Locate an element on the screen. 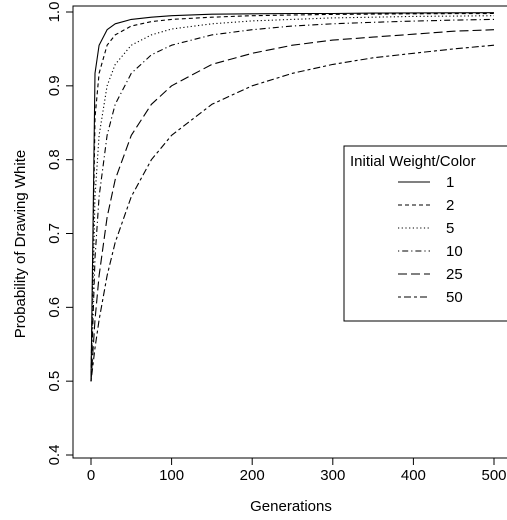 This screenshot has width=507, height=520. x-tick-label: 200 is located at coordinates (252, 475).